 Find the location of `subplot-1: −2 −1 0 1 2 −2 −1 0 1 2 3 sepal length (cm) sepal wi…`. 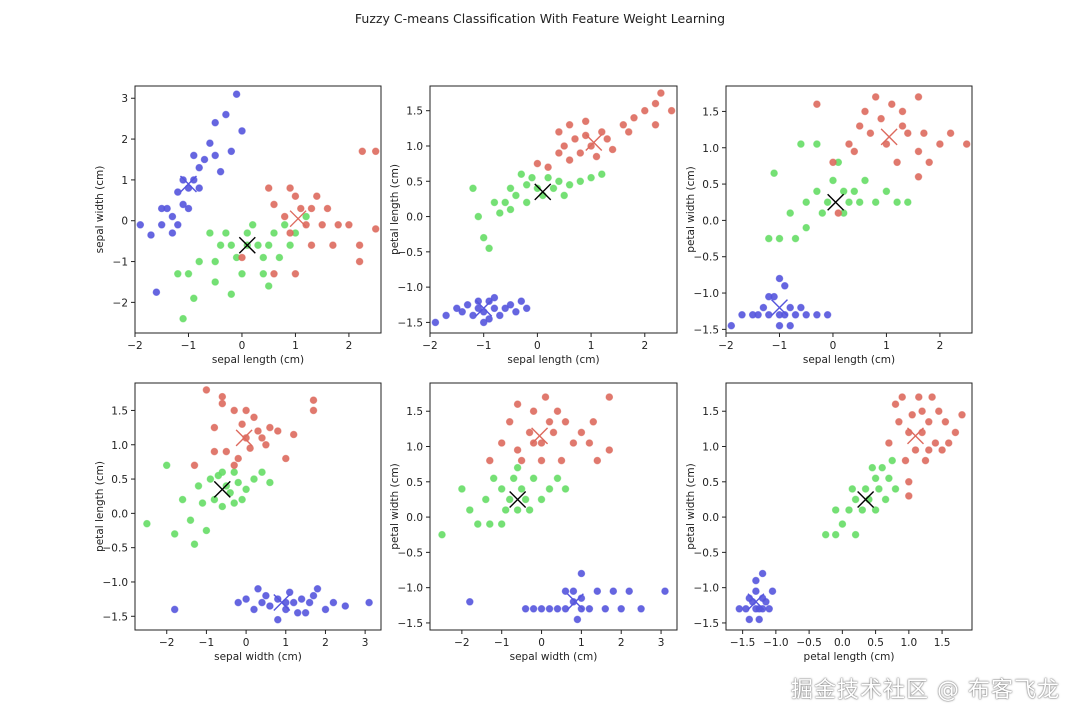

subplot-1: −2 −1 0 1 2 −2 −1 0 1 2 3 sepal length (cm) sepal wi… is located at coordinates (238, 225).